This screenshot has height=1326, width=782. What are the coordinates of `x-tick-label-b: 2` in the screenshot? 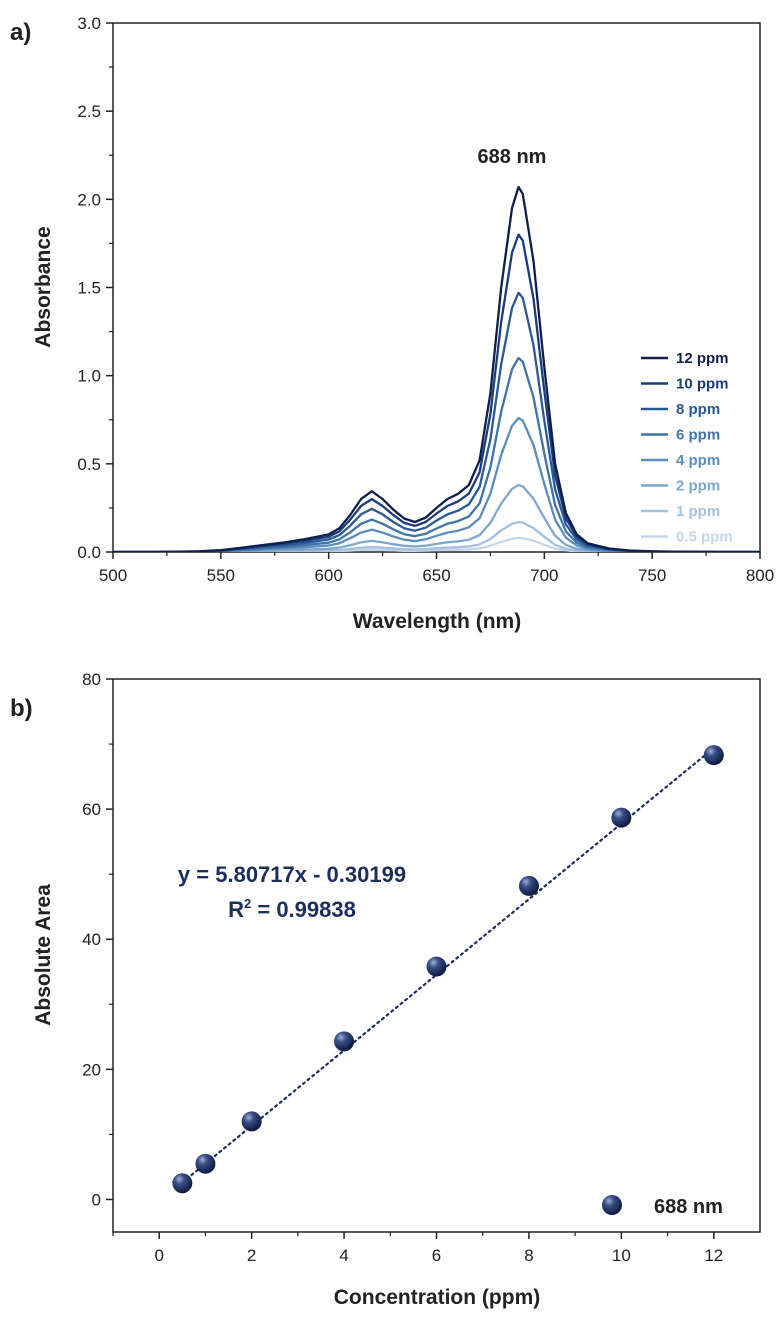 It's located at (251, 1255).